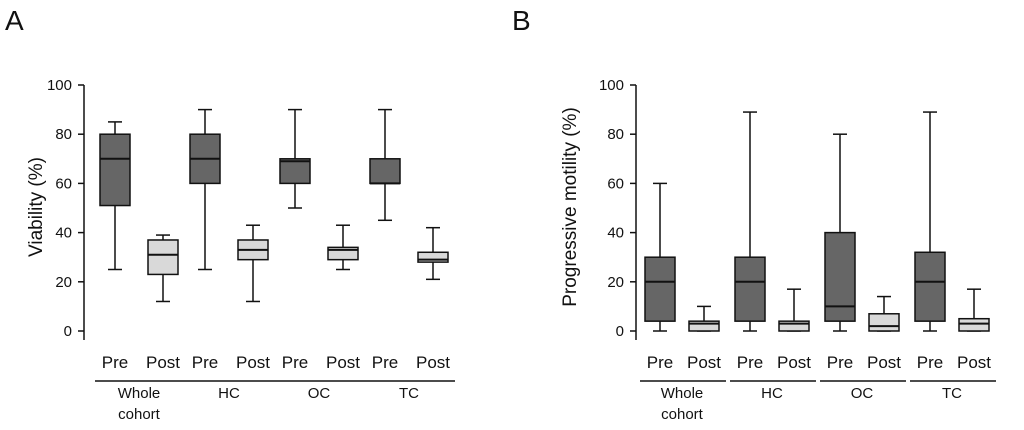 The width and height of the screenshot is (1024, 430). I want to click on panel-b-label: B, so click(521, 20).